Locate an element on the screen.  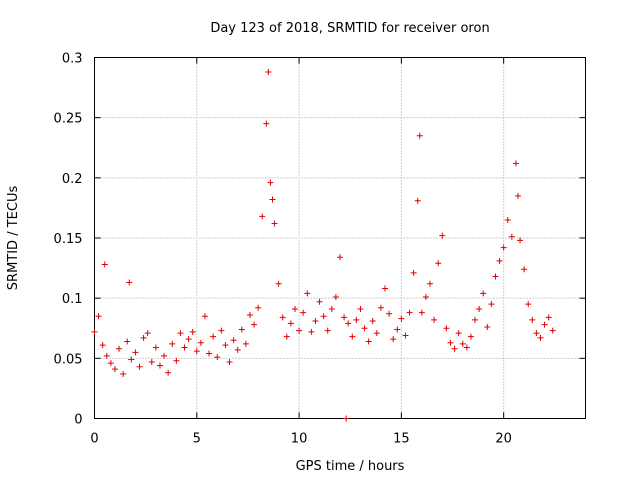
x-tick-label: 10 is located at coordinates (299, 439).